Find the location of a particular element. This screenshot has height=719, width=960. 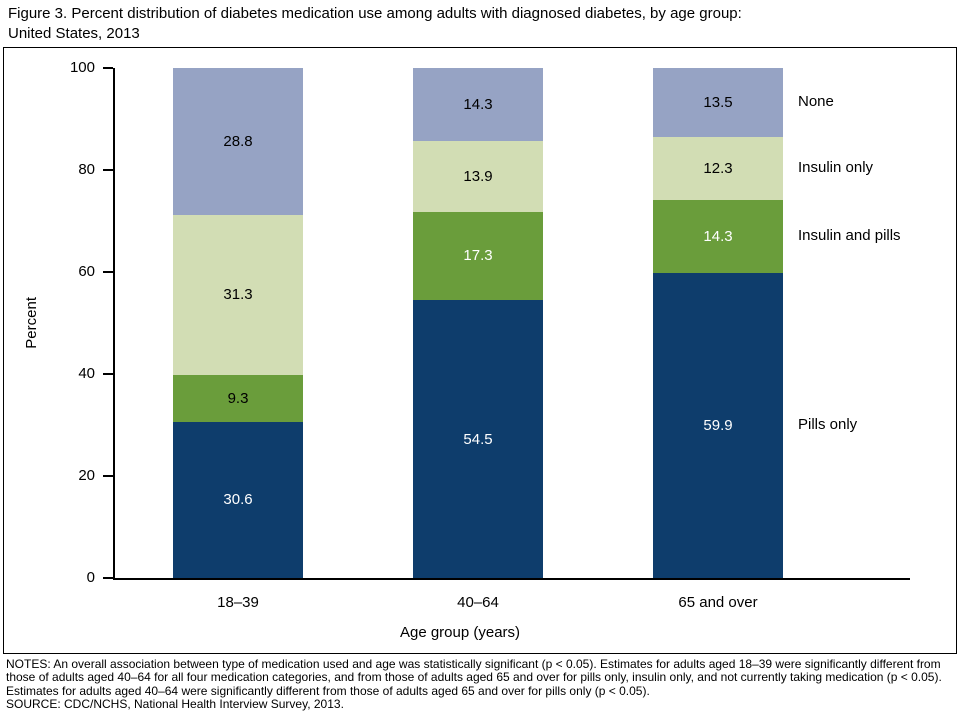

segment-value-label: 31.3 is located at coordinates (238, 295).